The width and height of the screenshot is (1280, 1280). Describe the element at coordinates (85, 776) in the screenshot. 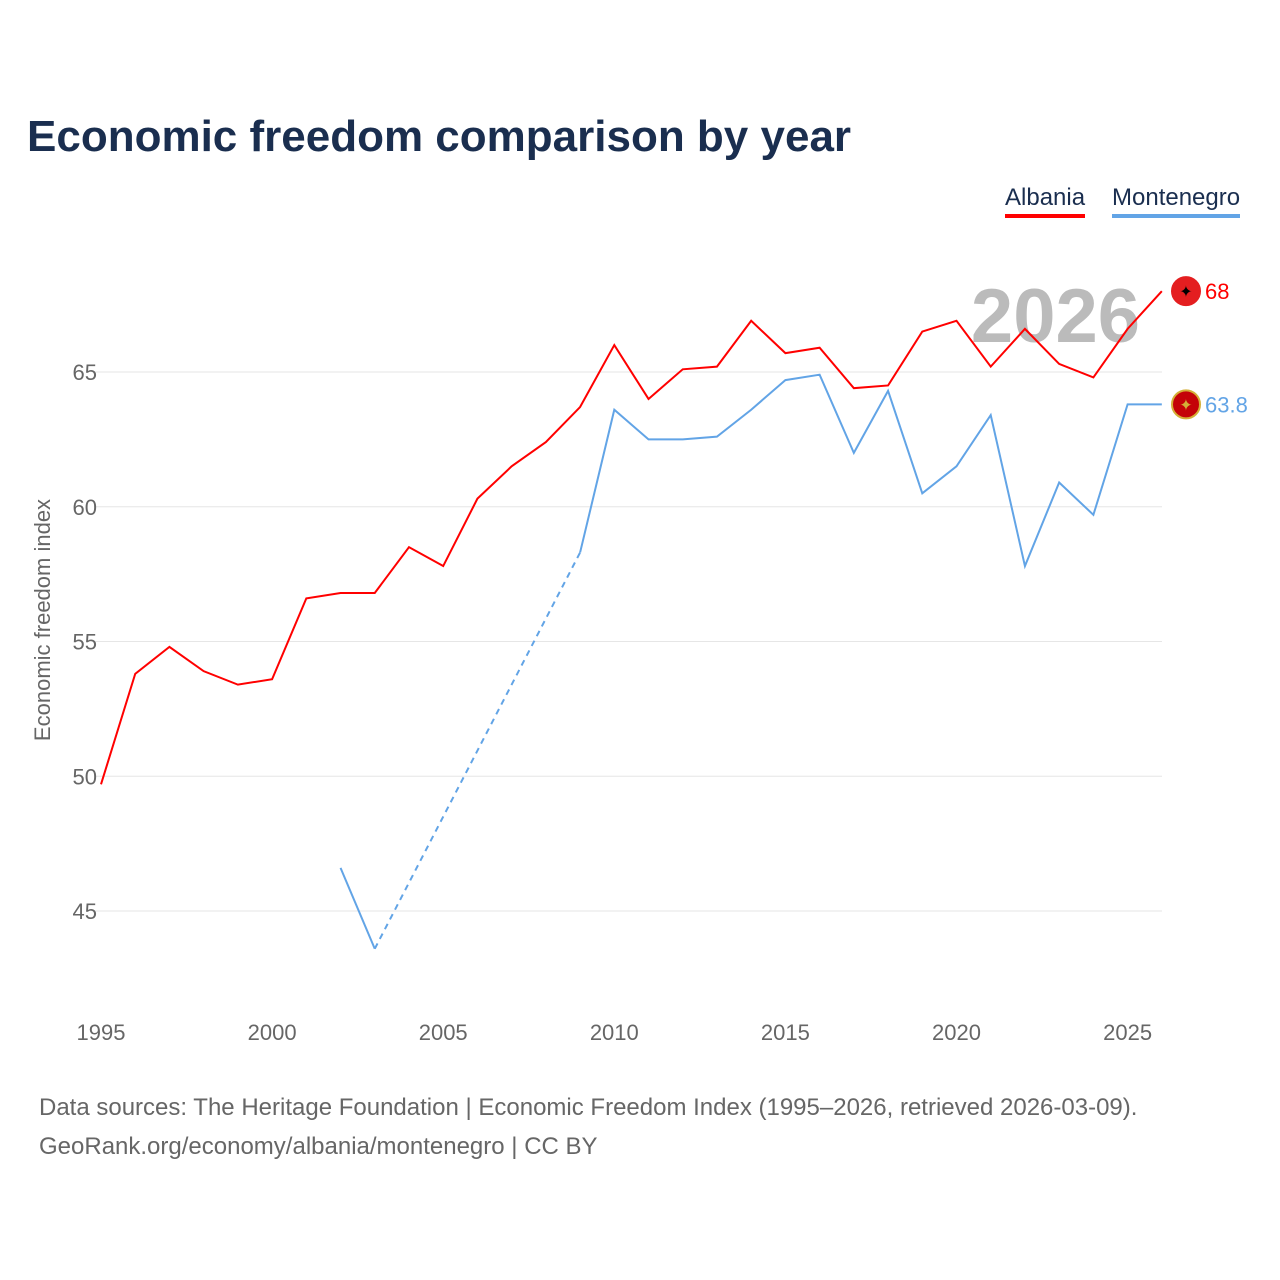

I see `y-tick-label: 50` at that location.